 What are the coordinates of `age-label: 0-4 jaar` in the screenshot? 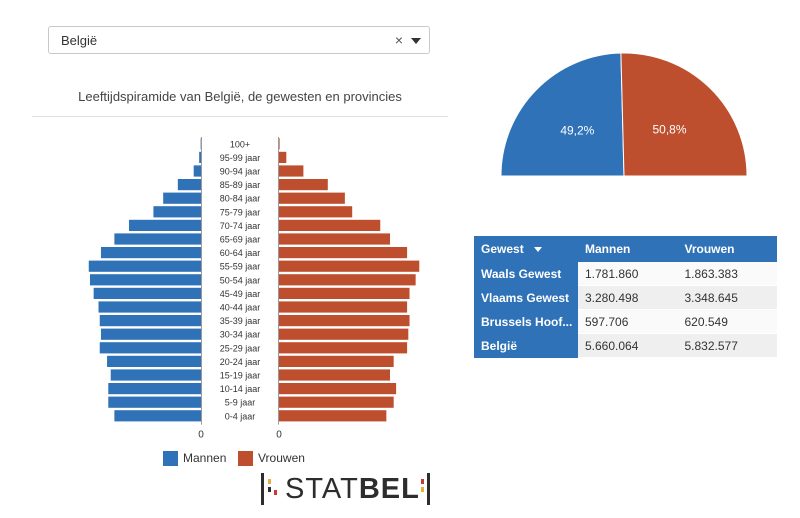 It's located at (240, 416).